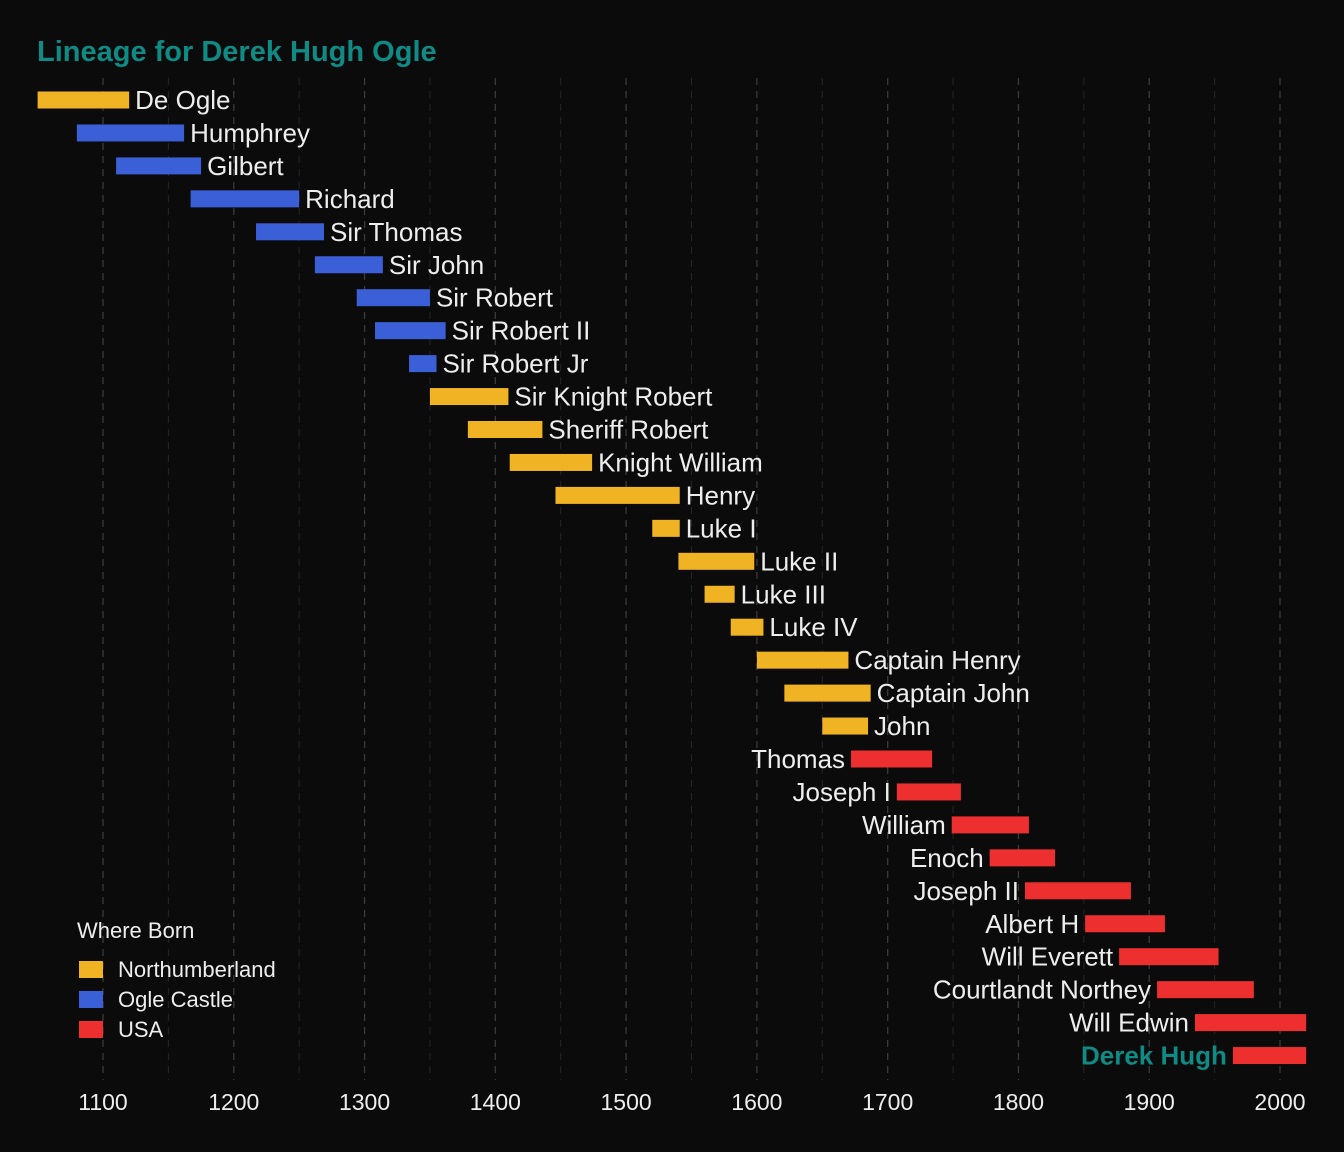 This screenshot has width=1344, height=1152. I want to click on x-tick-label: 1900, so click(1149, 1102).